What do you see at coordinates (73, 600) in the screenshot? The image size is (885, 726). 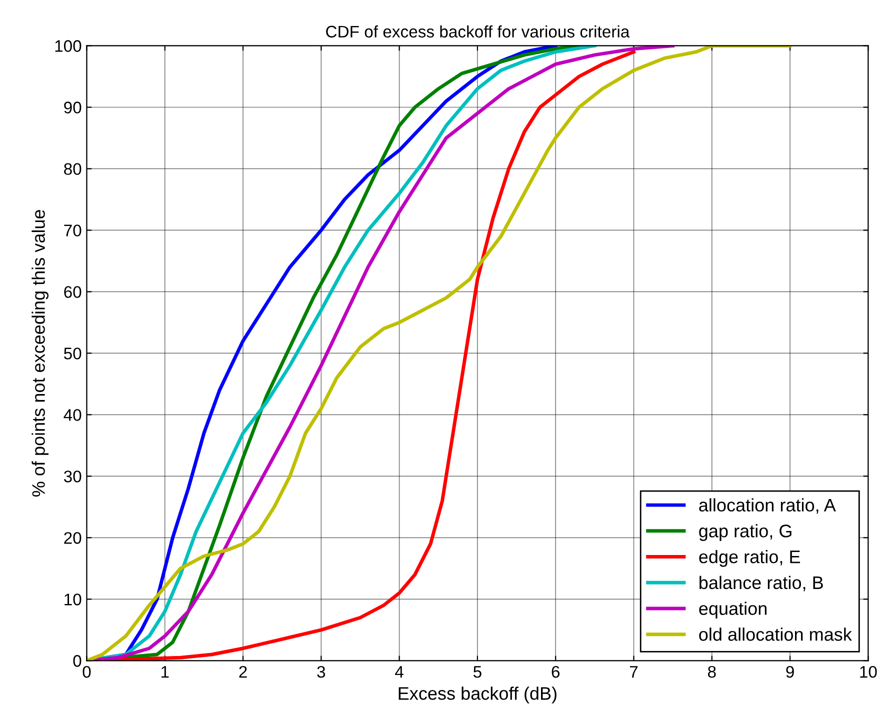 I see `y-tick-label: 10` at bounding box center [73, 600].